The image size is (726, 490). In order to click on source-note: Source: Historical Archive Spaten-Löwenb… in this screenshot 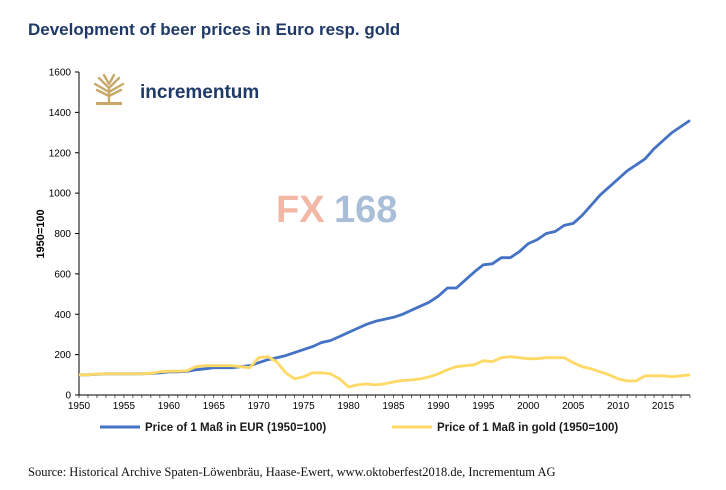, I will do `click(292, 472)`.